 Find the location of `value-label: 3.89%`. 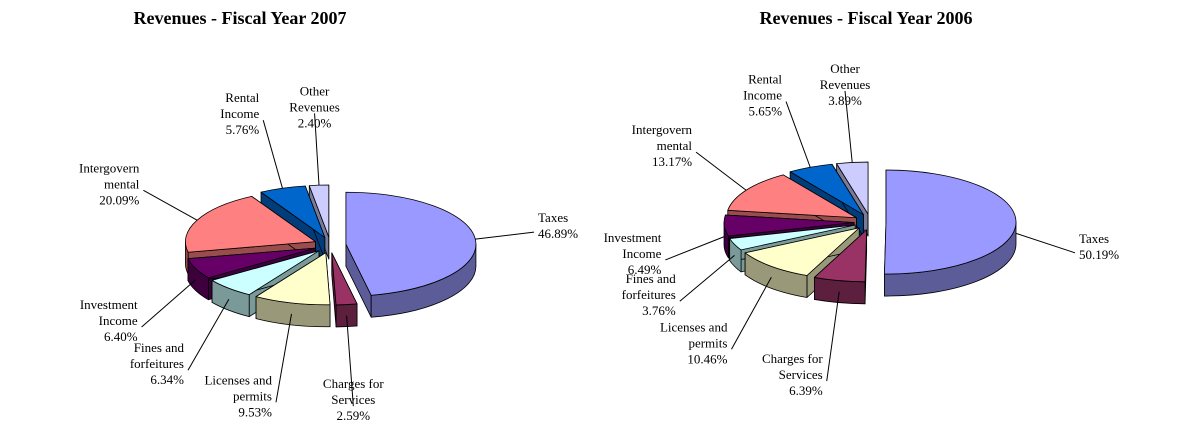

value-label: 3.89% is located at coordinates (845, 100).